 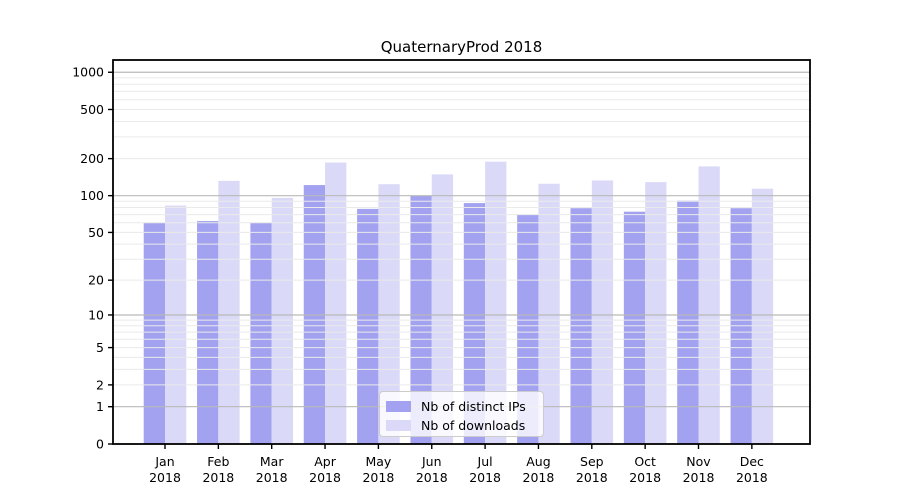 What do you see at coordinates (656, 313) in the screenshot?
I see `bar-downloads-oct` at bounding box center [656, 313].